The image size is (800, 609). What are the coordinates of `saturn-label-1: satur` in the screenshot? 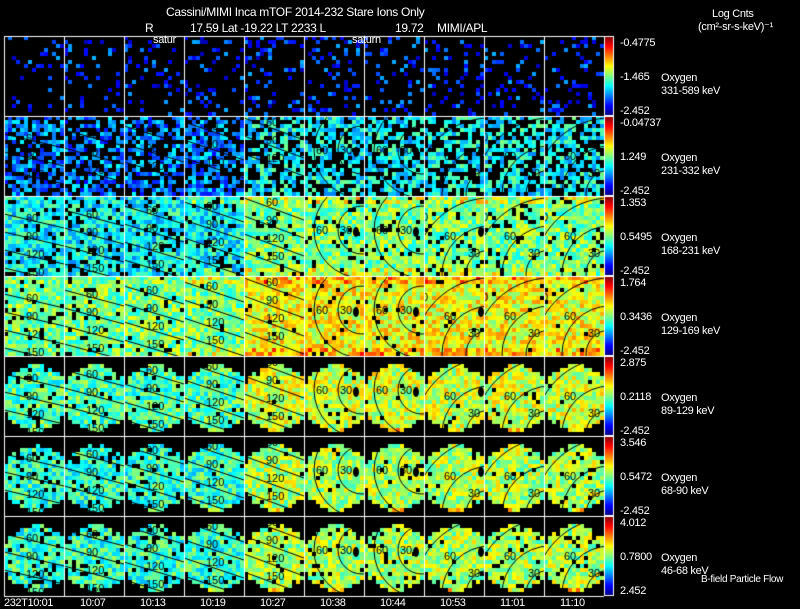 It's located at (164, 40).